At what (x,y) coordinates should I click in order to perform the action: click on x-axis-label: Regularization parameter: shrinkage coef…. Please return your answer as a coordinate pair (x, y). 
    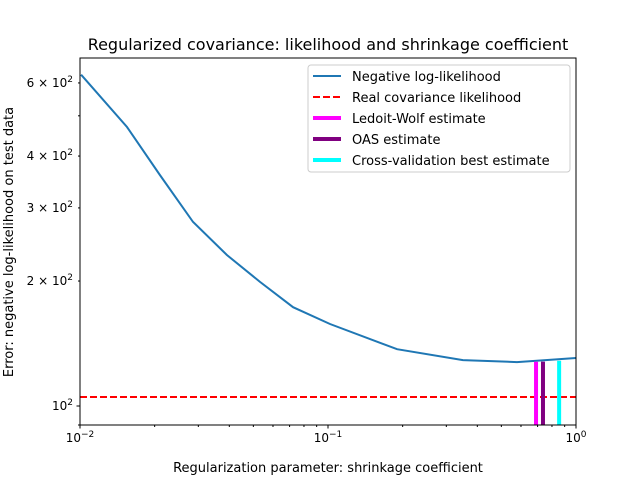
    Looking at the image, I should click on (328, 468).